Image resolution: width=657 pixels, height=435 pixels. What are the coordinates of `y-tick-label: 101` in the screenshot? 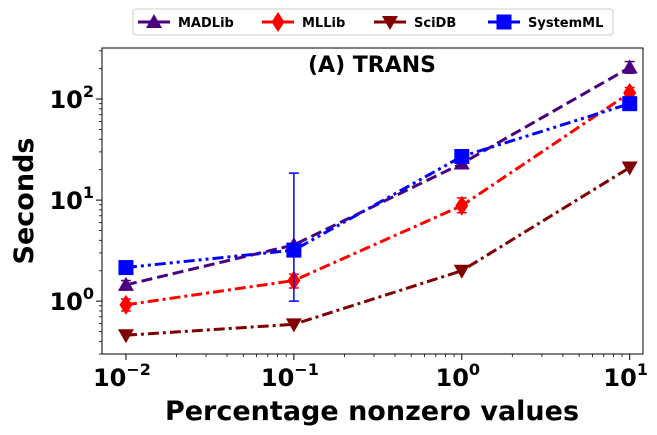 It's located at (71, 199).